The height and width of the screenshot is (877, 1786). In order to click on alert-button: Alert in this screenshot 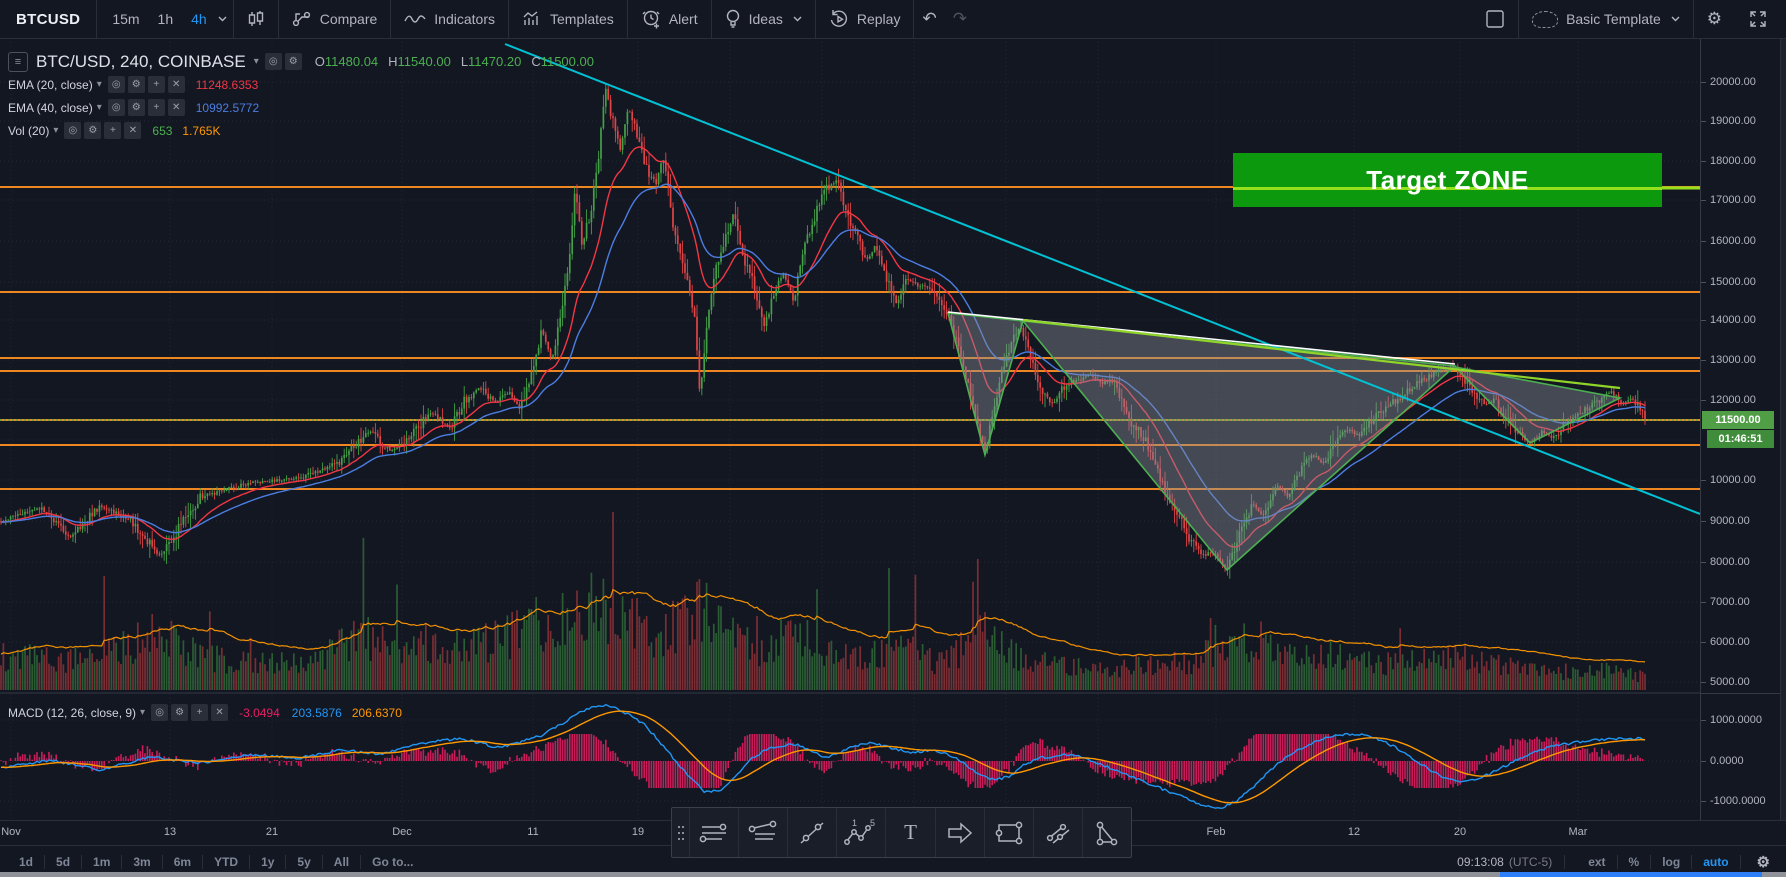, I will do `click(669, 19)`.